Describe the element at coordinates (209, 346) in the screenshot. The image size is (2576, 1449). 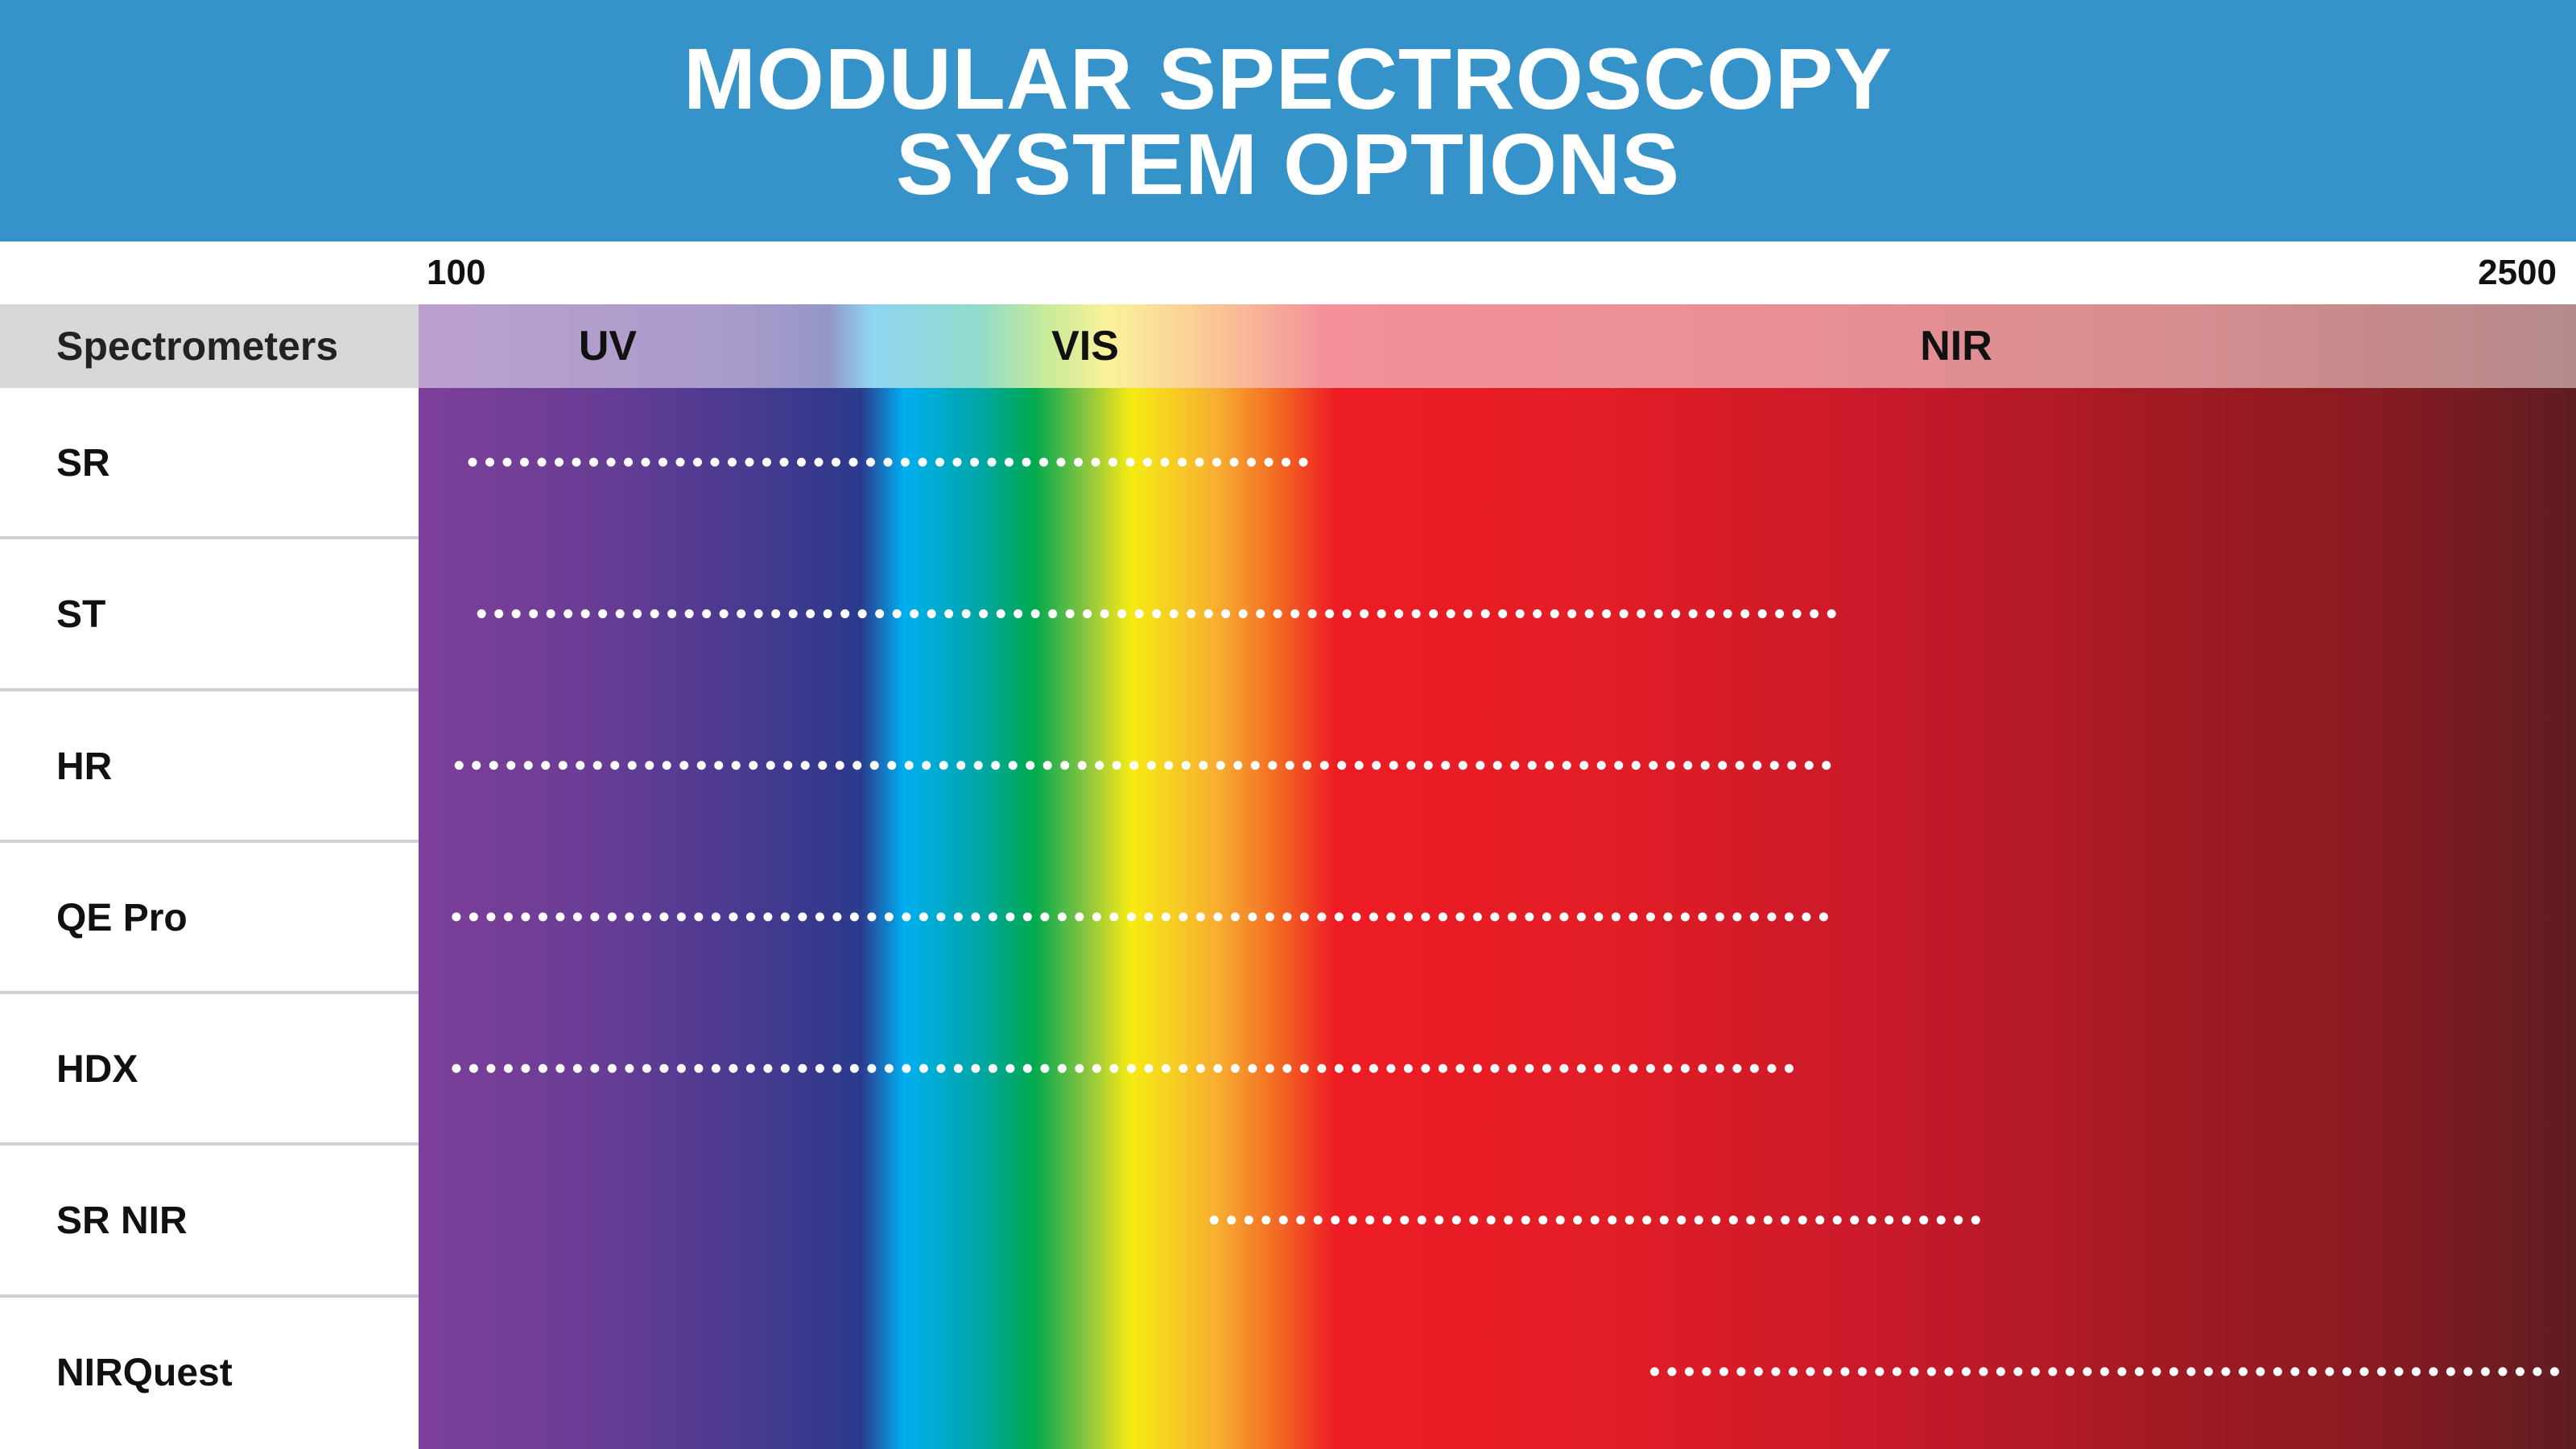
I see `spectrometers-column-header: Spectrometers` at that location.